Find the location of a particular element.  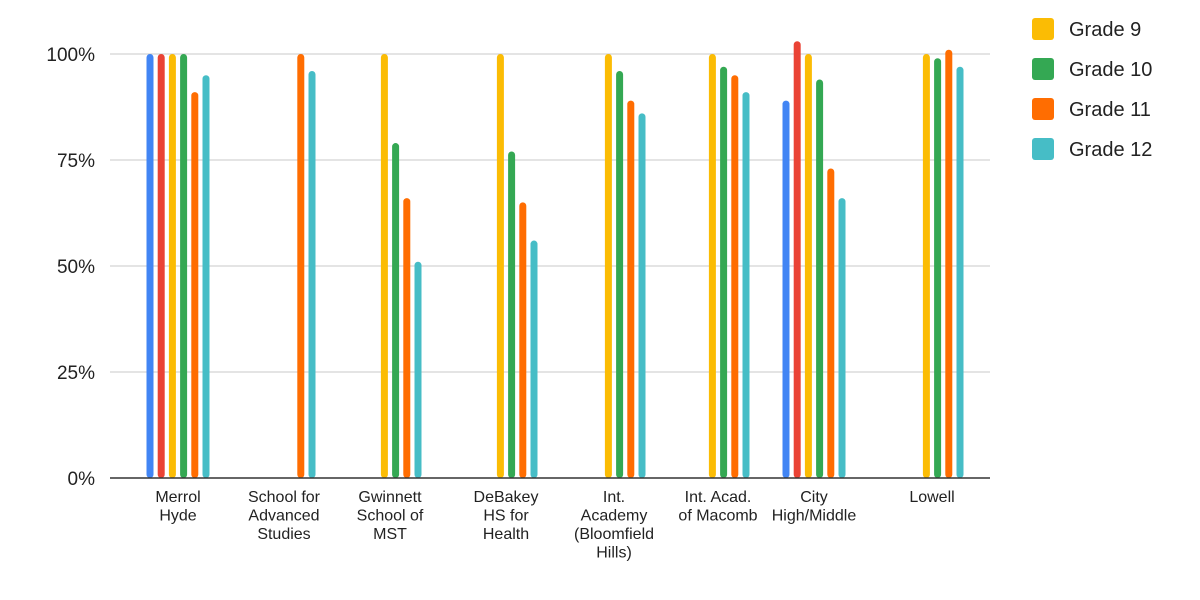

legend-item: Grade 10 is located at coordinates (1092, 69).